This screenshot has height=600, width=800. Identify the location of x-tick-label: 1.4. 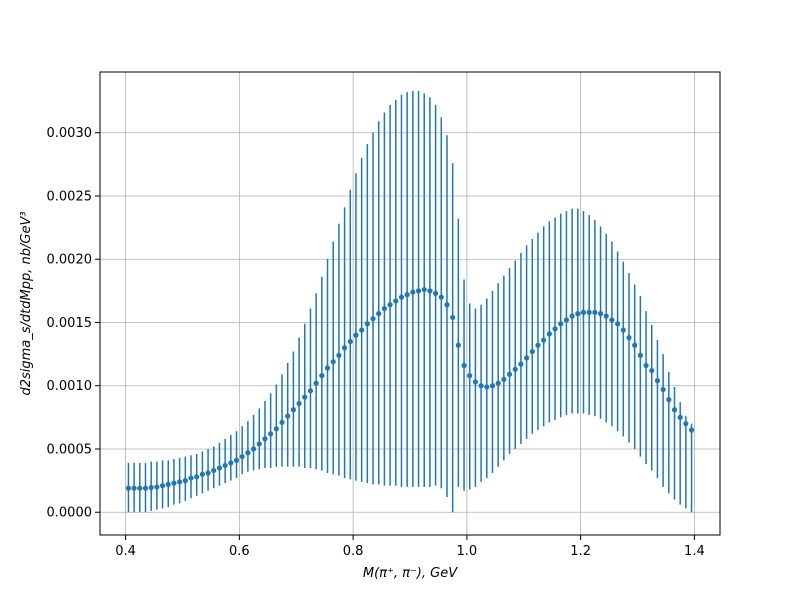
(694, 551).